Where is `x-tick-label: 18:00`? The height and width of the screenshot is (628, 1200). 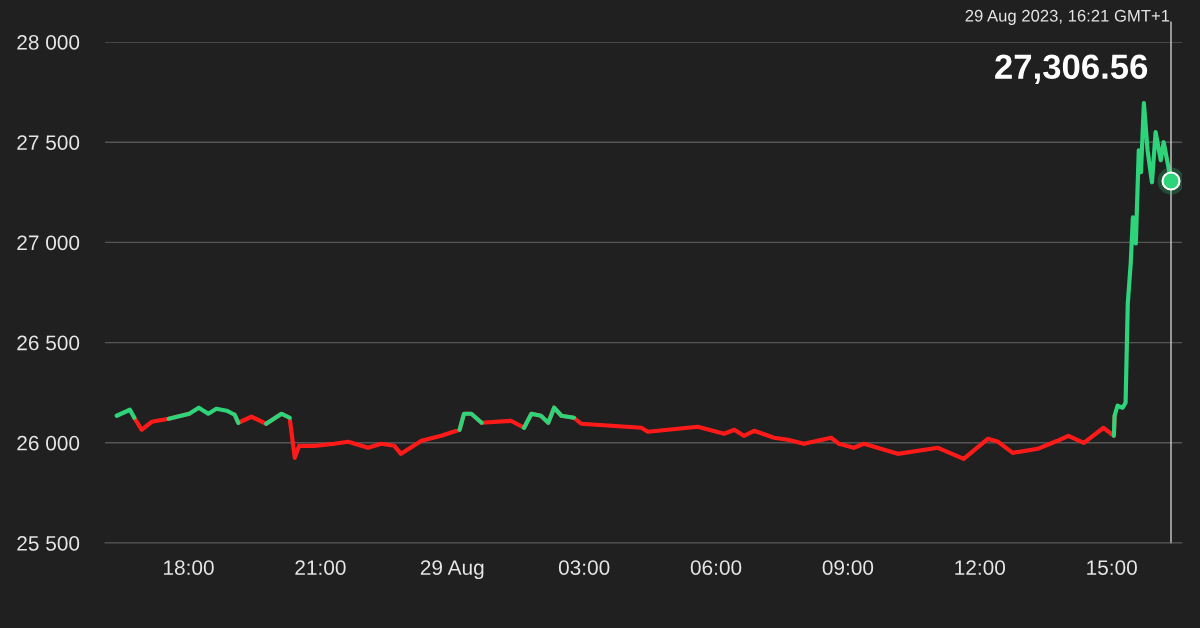 x-tick-label: 18:00 is located at coordinates (189, 567).